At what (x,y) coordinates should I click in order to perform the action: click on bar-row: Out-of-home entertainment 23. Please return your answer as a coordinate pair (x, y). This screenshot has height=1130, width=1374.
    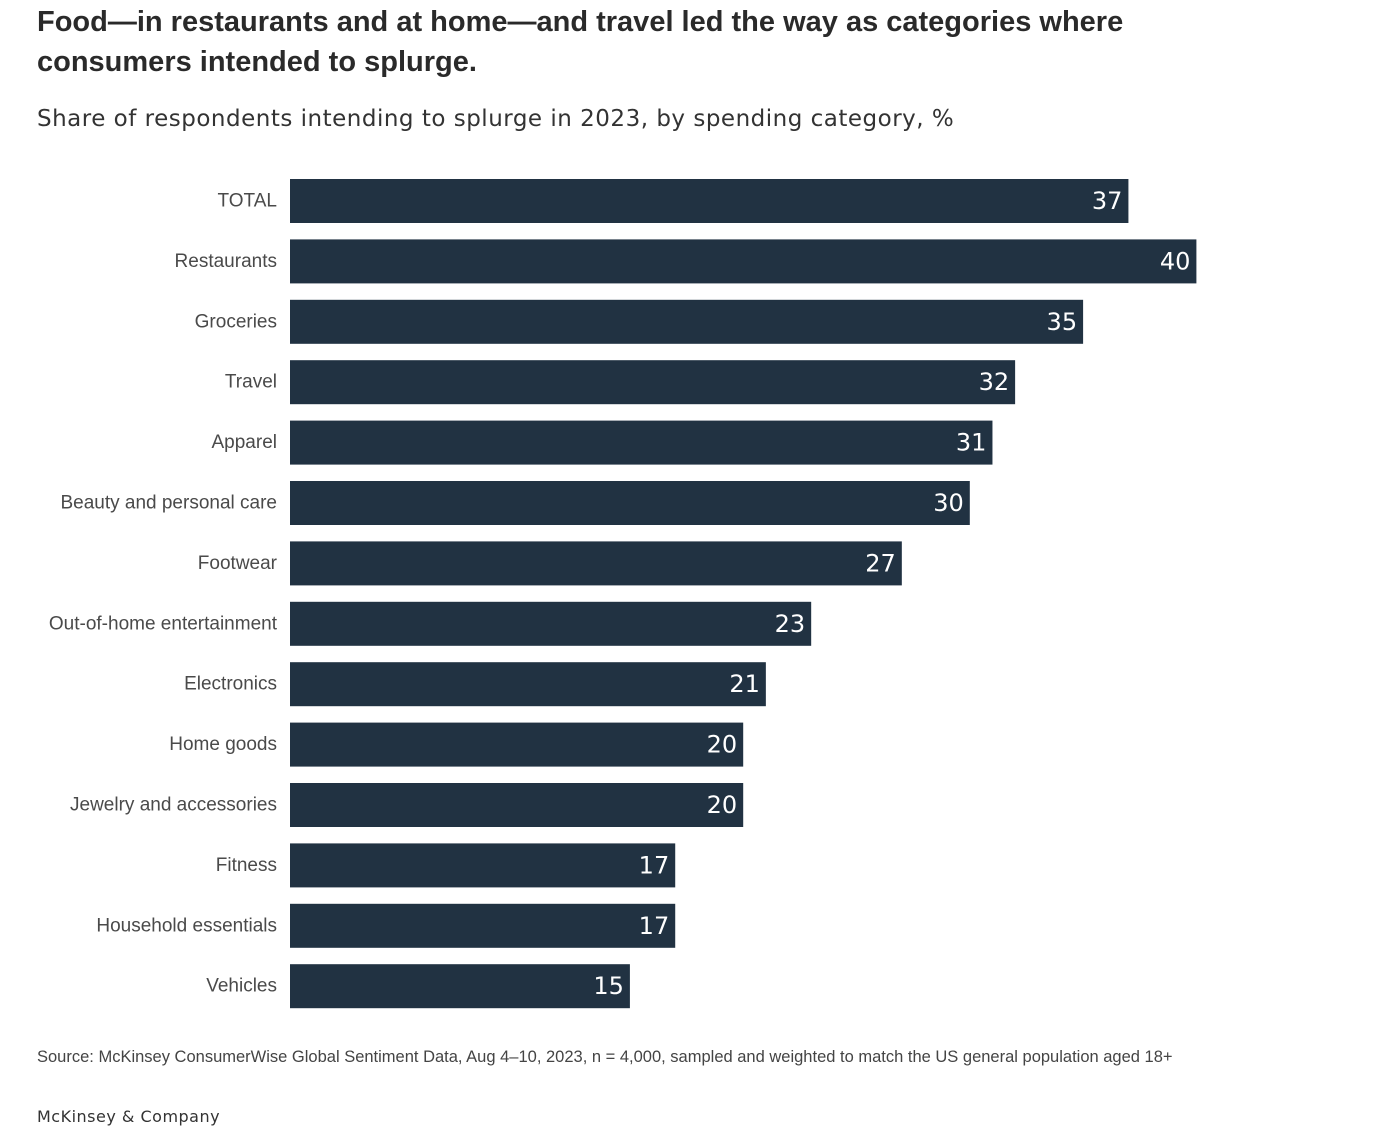
    Looking at the image, I should click on (430, 623).